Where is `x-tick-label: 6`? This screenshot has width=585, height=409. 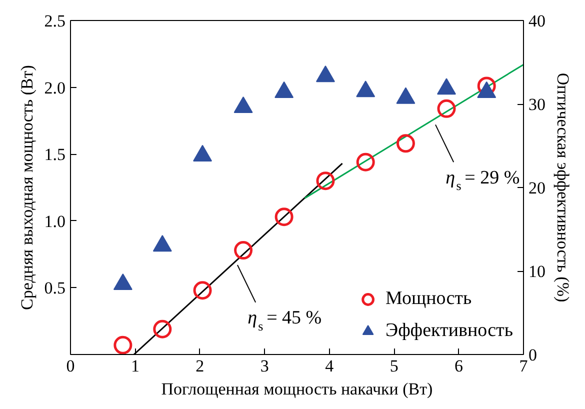 x-tick-label: 6 is located at coordinates (459, 366).